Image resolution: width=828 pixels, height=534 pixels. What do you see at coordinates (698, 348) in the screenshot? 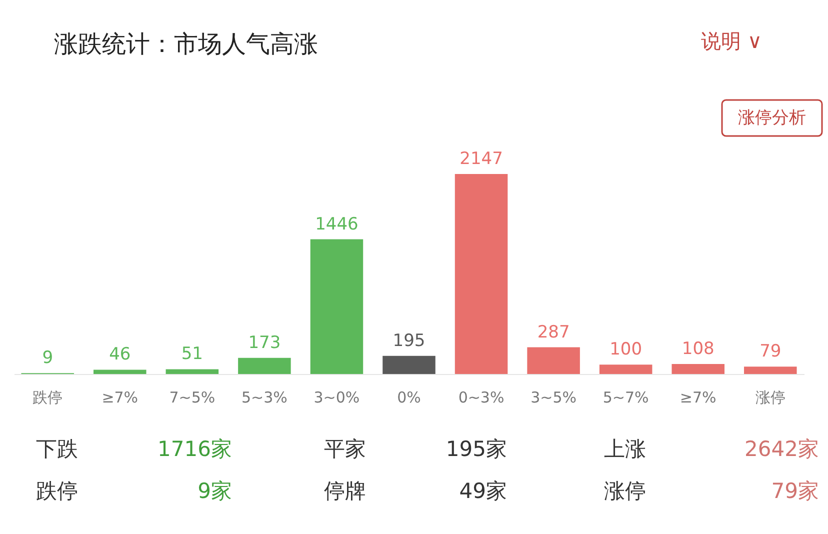
I see `data-label: 108` at bounding box center [698, 348].